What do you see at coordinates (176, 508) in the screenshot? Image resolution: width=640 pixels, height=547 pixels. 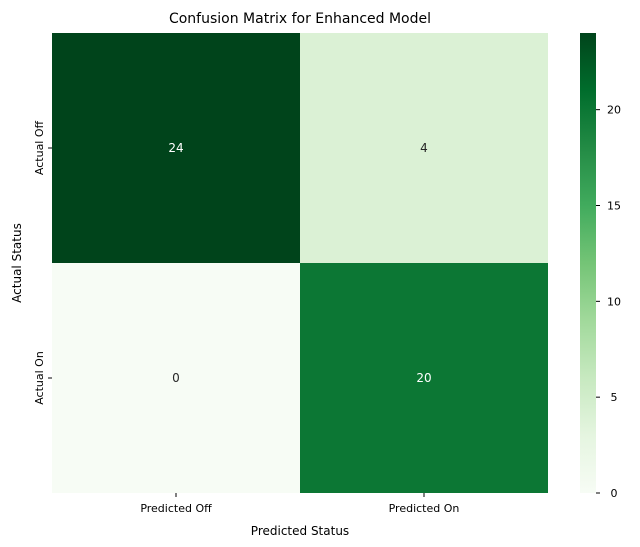 I see `x-tick-label: Predicted Off` at bounding box center [176, 508].